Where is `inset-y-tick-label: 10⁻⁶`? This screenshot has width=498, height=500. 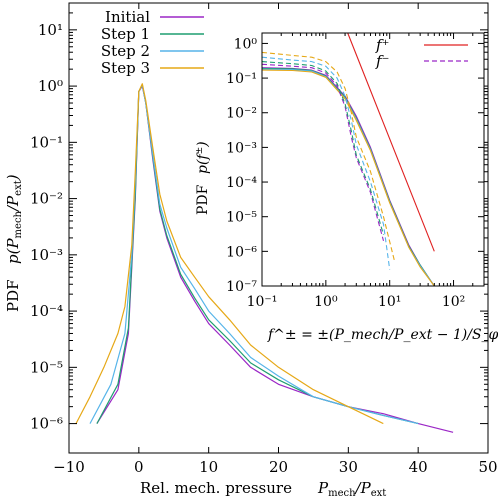
inset-y-tick-label: 10⁻⁶ is located at coordinates (241, 252).